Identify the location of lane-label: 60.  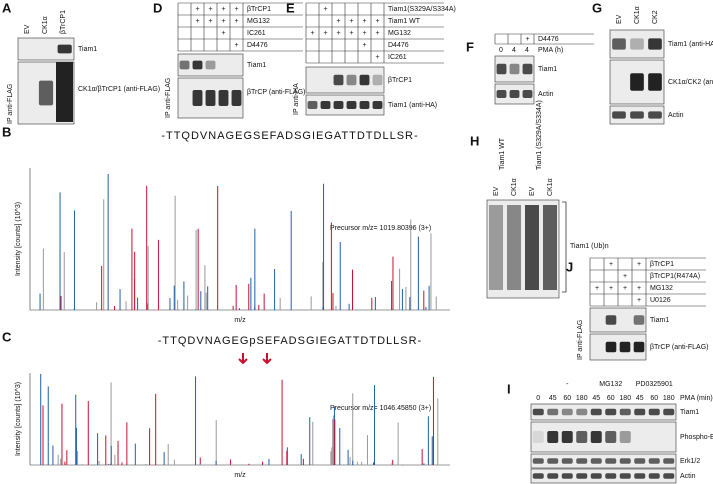
(567, 398).